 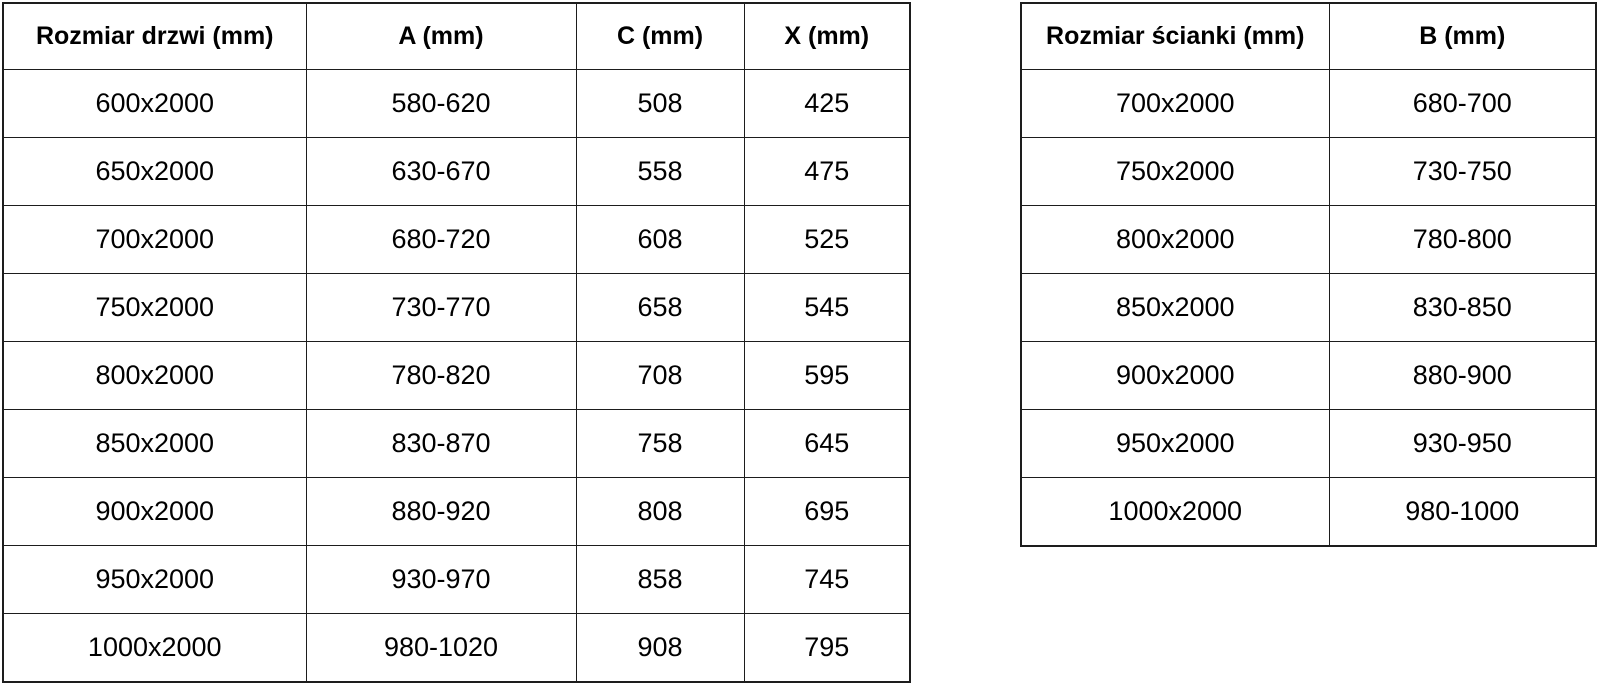 I want to click on table-cell: 930-970, so click(x=441, y=579).